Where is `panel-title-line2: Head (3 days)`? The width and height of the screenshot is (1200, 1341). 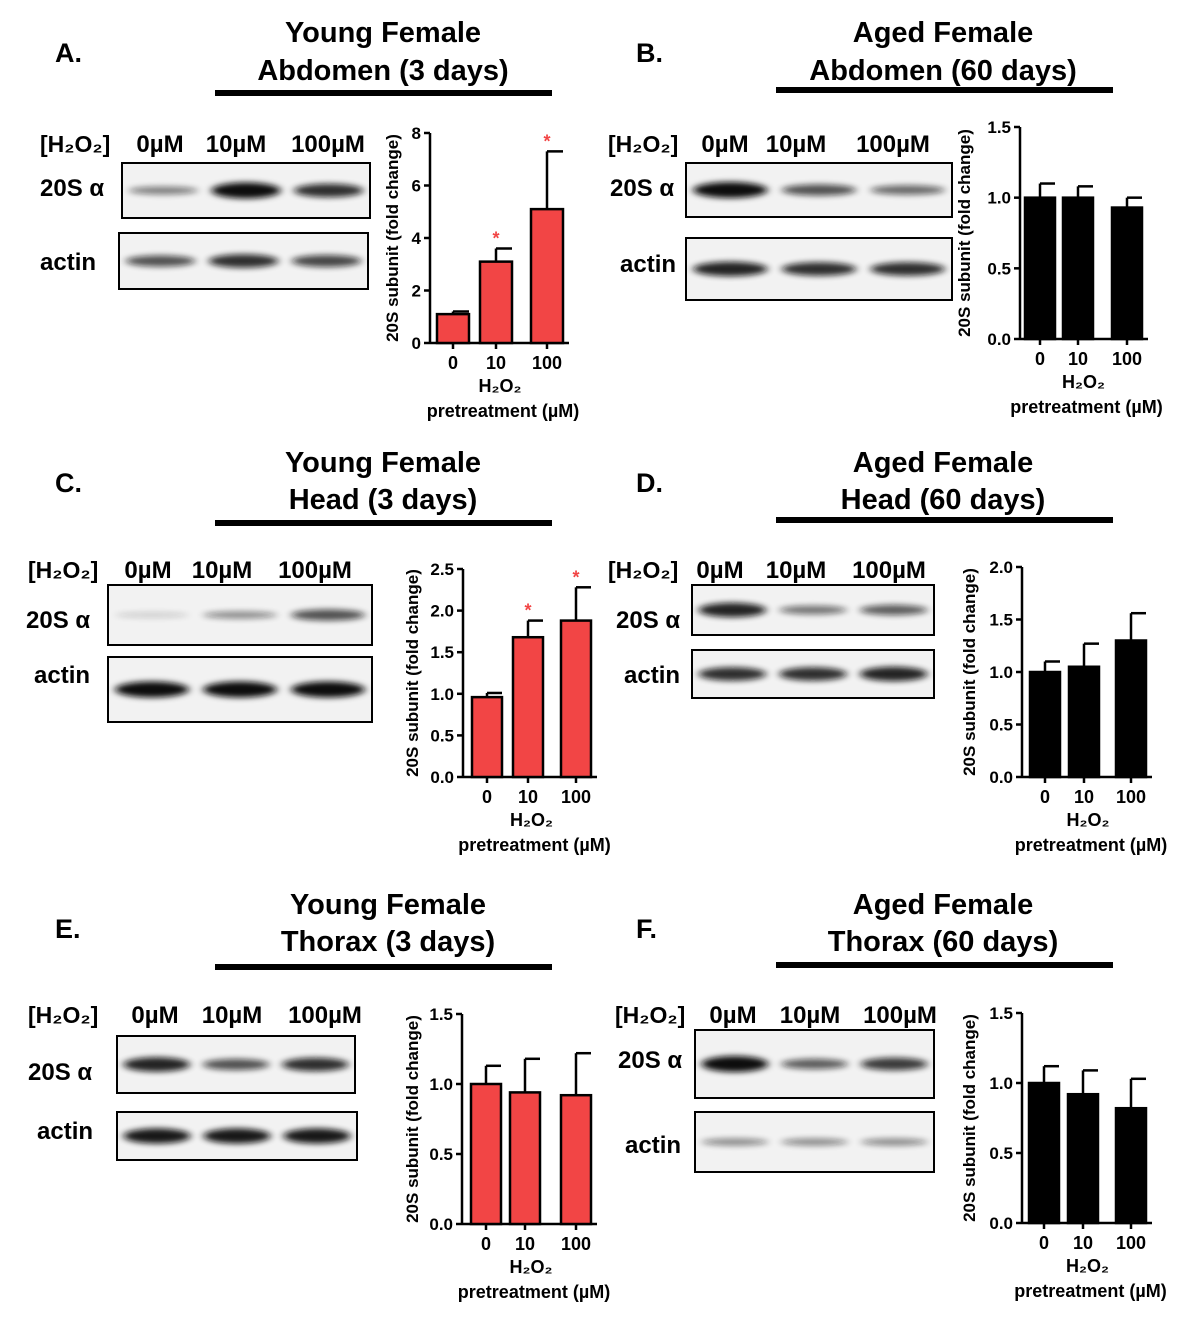
panel-title-line2: Head (3 days) is located at coordinates (383, 500).